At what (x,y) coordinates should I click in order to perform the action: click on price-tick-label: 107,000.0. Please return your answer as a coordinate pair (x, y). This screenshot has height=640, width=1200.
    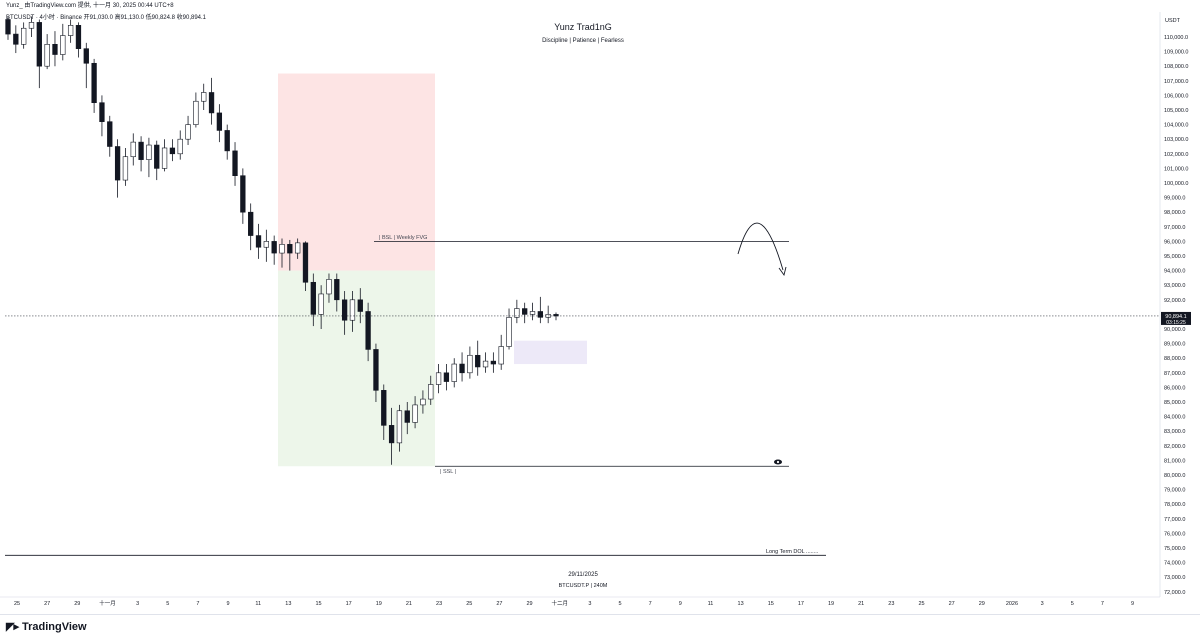
    Looking at the image, I should click on (1176, 82).